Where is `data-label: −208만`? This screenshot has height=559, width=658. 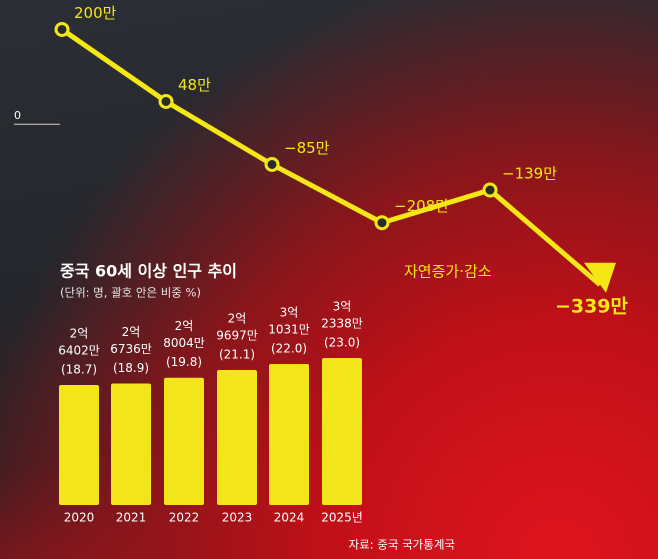
data-label: −208만 is located at coordinates (421, 206).